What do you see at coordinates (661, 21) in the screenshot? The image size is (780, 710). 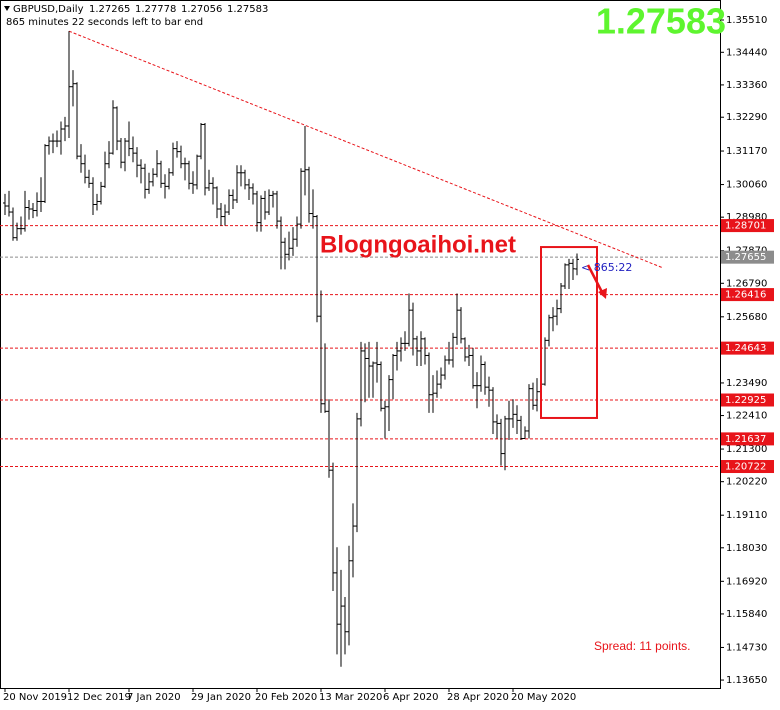 I see `current-price: 1.27583` at bounding box center [661, 21].